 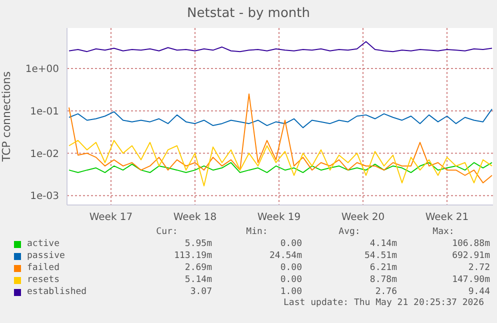 I want to click on text: 8.78m, so click(x=382, y=280).